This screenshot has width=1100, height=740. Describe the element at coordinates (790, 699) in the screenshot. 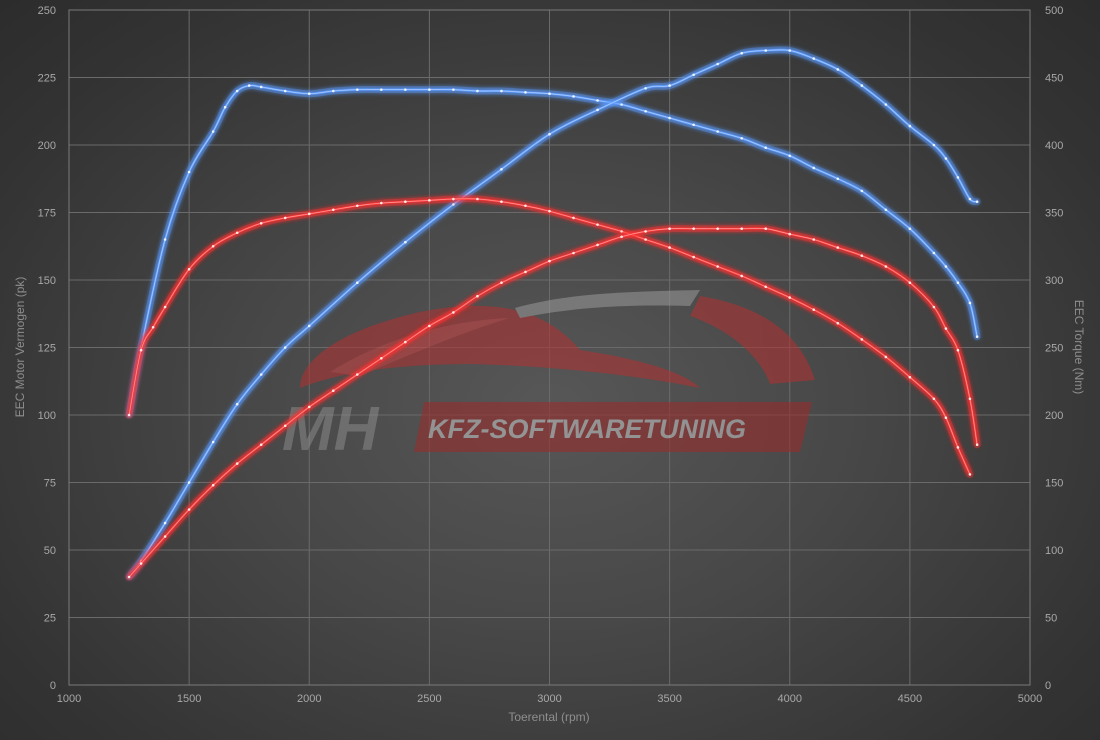

I see `x-tick-label: 4000` at that location.